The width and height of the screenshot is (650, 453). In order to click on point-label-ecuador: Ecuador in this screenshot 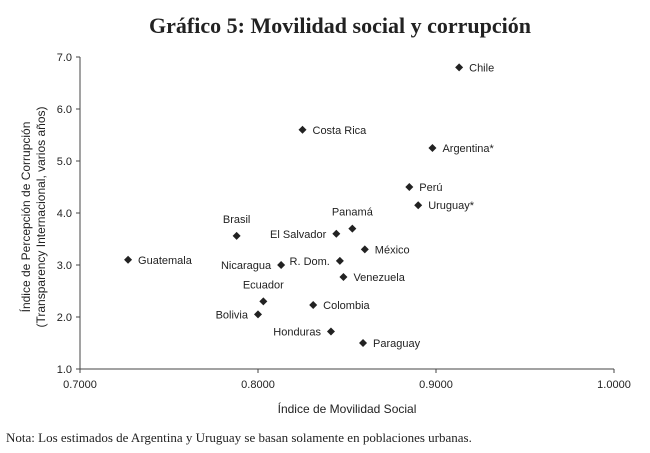, I will do `click(263, 285)`.